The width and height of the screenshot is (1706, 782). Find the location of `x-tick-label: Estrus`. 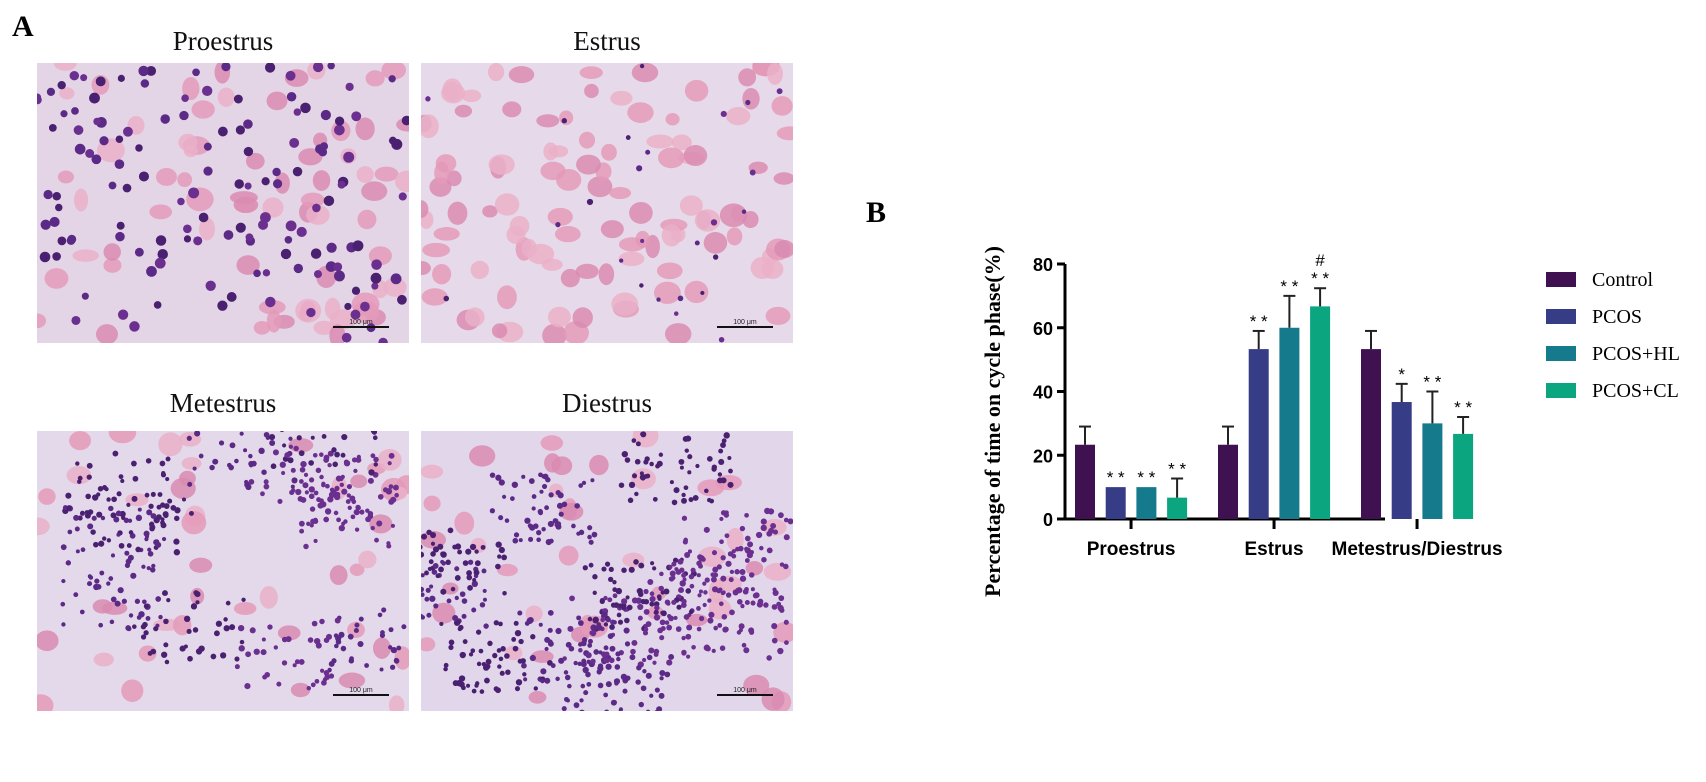

x-tick-label: Estrus is located at coordinates (1273, 549).